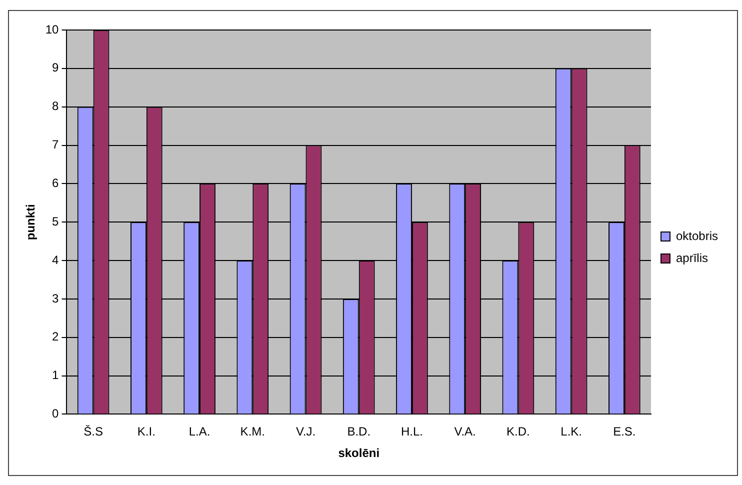 Image resolution: width=742 pixels, height=485 pixels. What do you see at coordinates (56, 259) in the screenshot?
I see `y-tick-label: 4` at bounding box center [56, 259].